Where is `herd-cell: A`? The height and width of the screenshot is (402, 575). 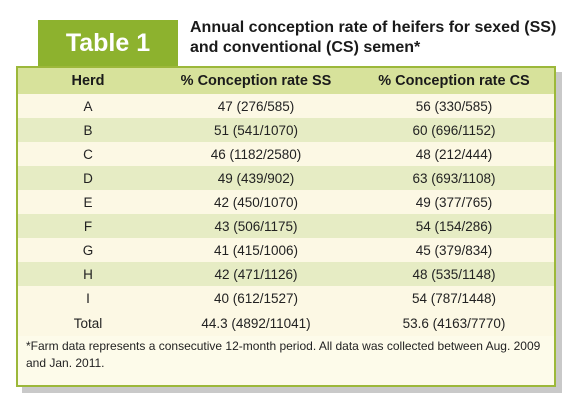
herd-cell: A is located at coordinates (88, 106).